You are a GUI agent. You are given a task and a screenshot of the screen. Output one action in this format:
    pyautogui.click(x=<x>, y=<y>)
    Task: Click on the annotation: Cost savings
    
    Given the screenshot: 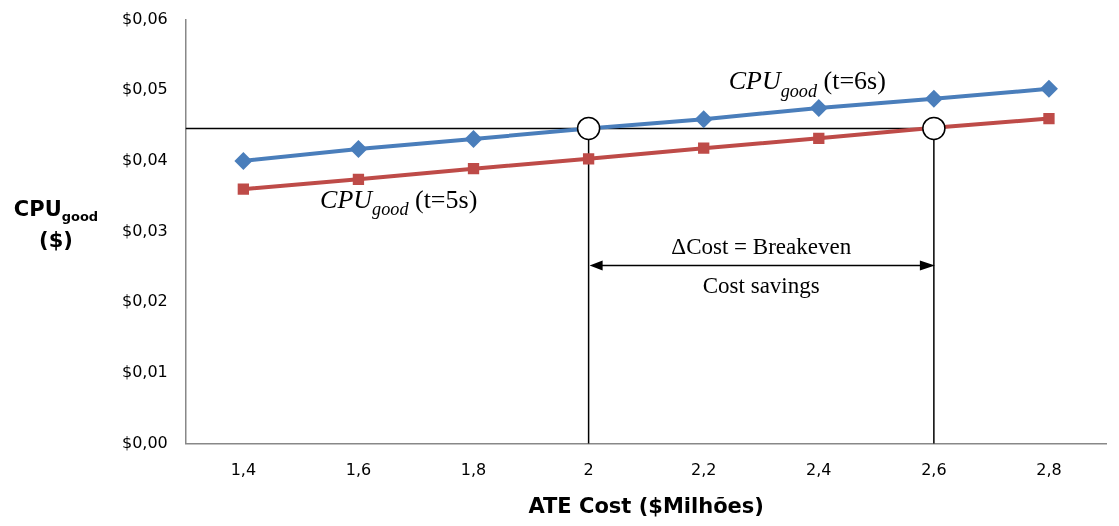 What is the action you would take?
    pyautogui.click(x=761, y=286)
    